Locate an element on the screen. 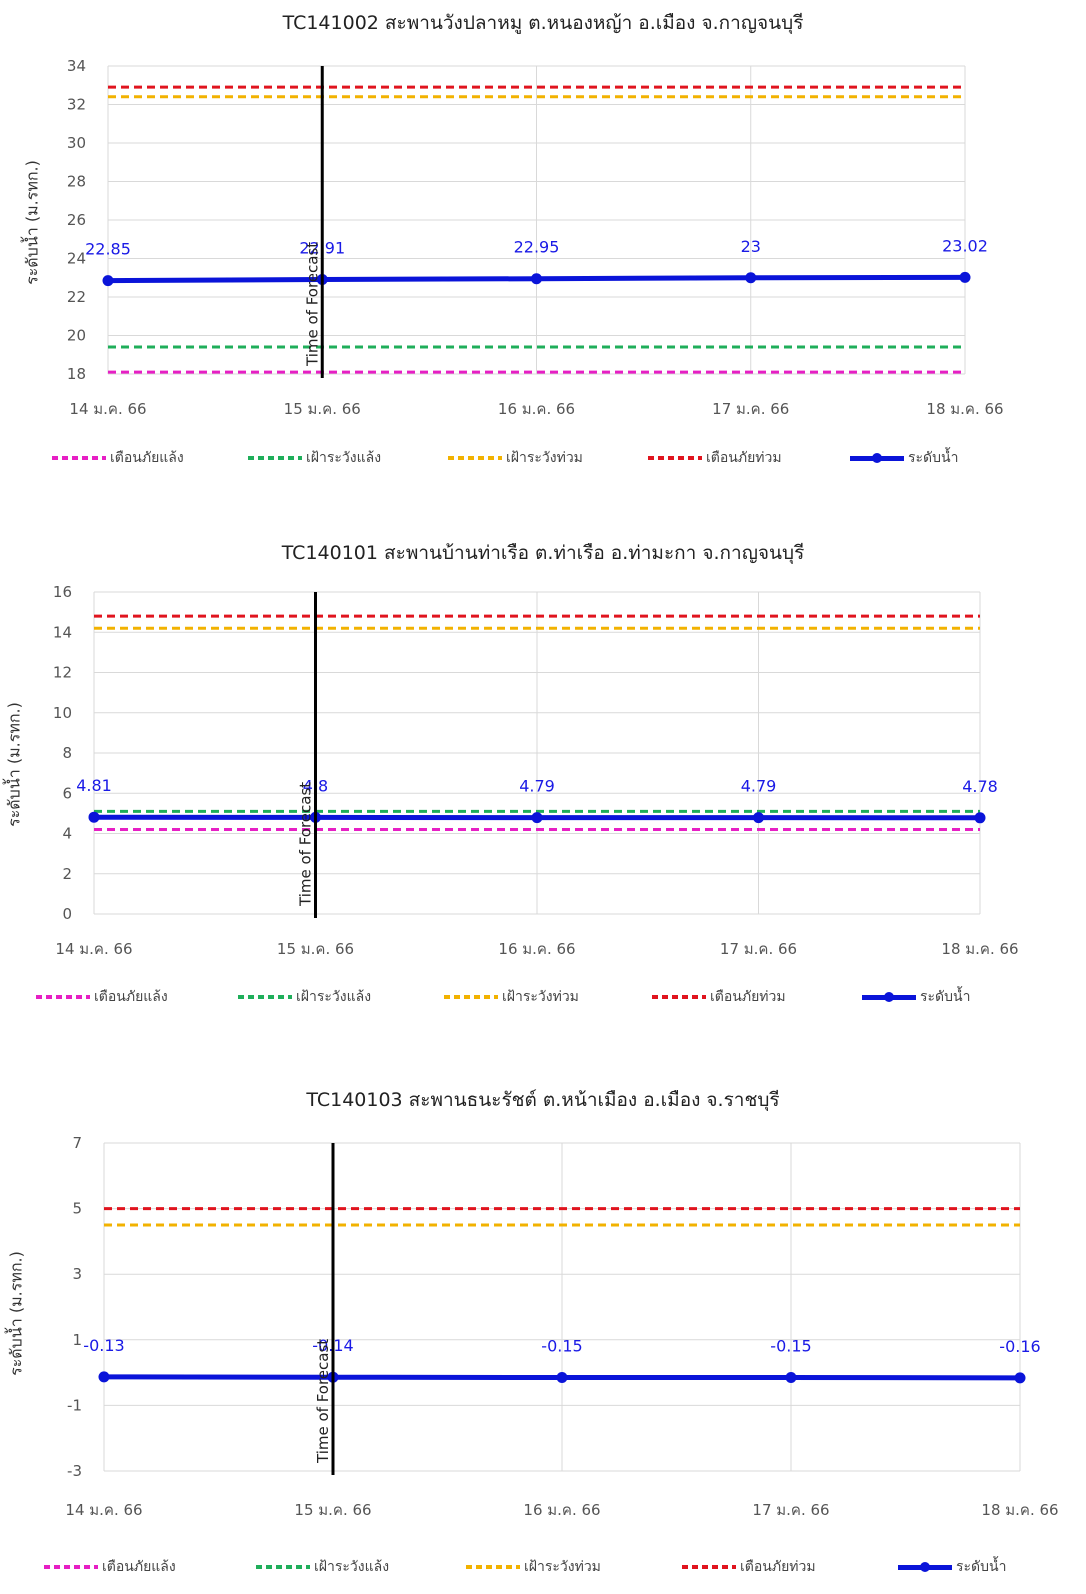 This screenshot has height=1594, width=1086. y-tick-label: 0 is located at coordinates (67, 914).